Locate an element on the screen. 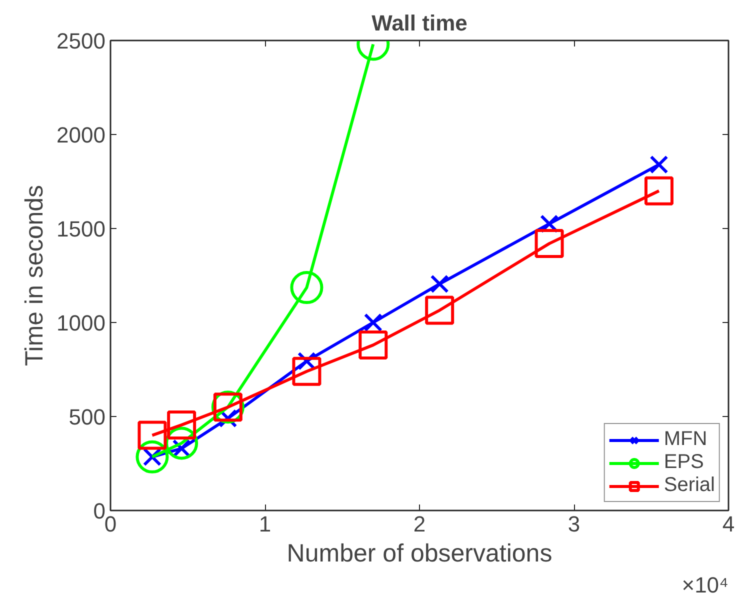 Image resolution: width=738 pixels, height=597 pixels. x-tick-label: 2 is located at coordinates (419, 524).